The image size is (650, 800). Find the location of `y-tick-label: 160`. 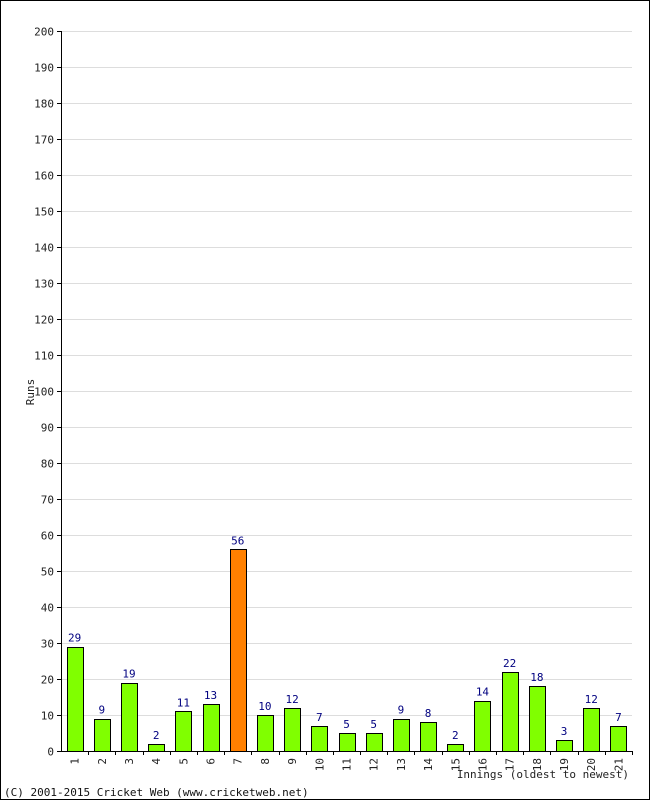

y-tick-label: 160 is located at coordinates (44, 176).